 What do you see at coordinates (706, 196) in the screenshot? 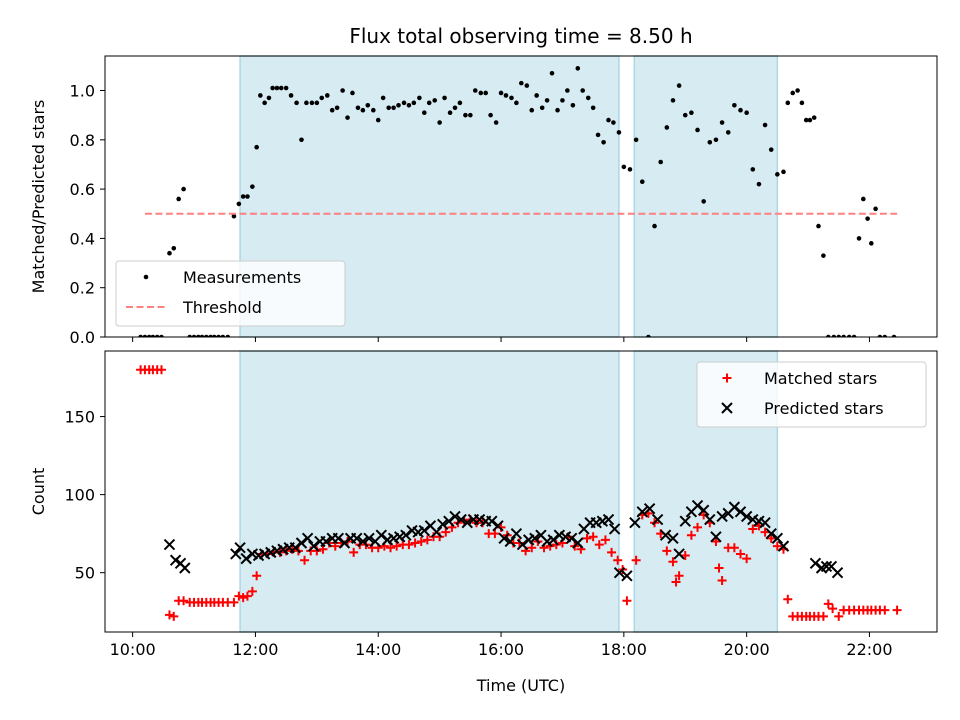
I see `observing-interval-shade` at bounding box center [706, 196].